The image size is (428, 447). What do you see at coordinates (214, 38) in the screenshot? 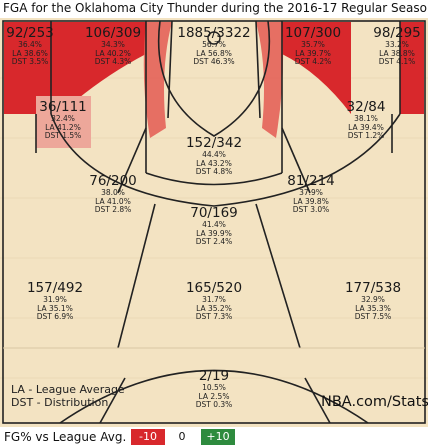
I see `hoop-icon` at bounding box center [214, 38].